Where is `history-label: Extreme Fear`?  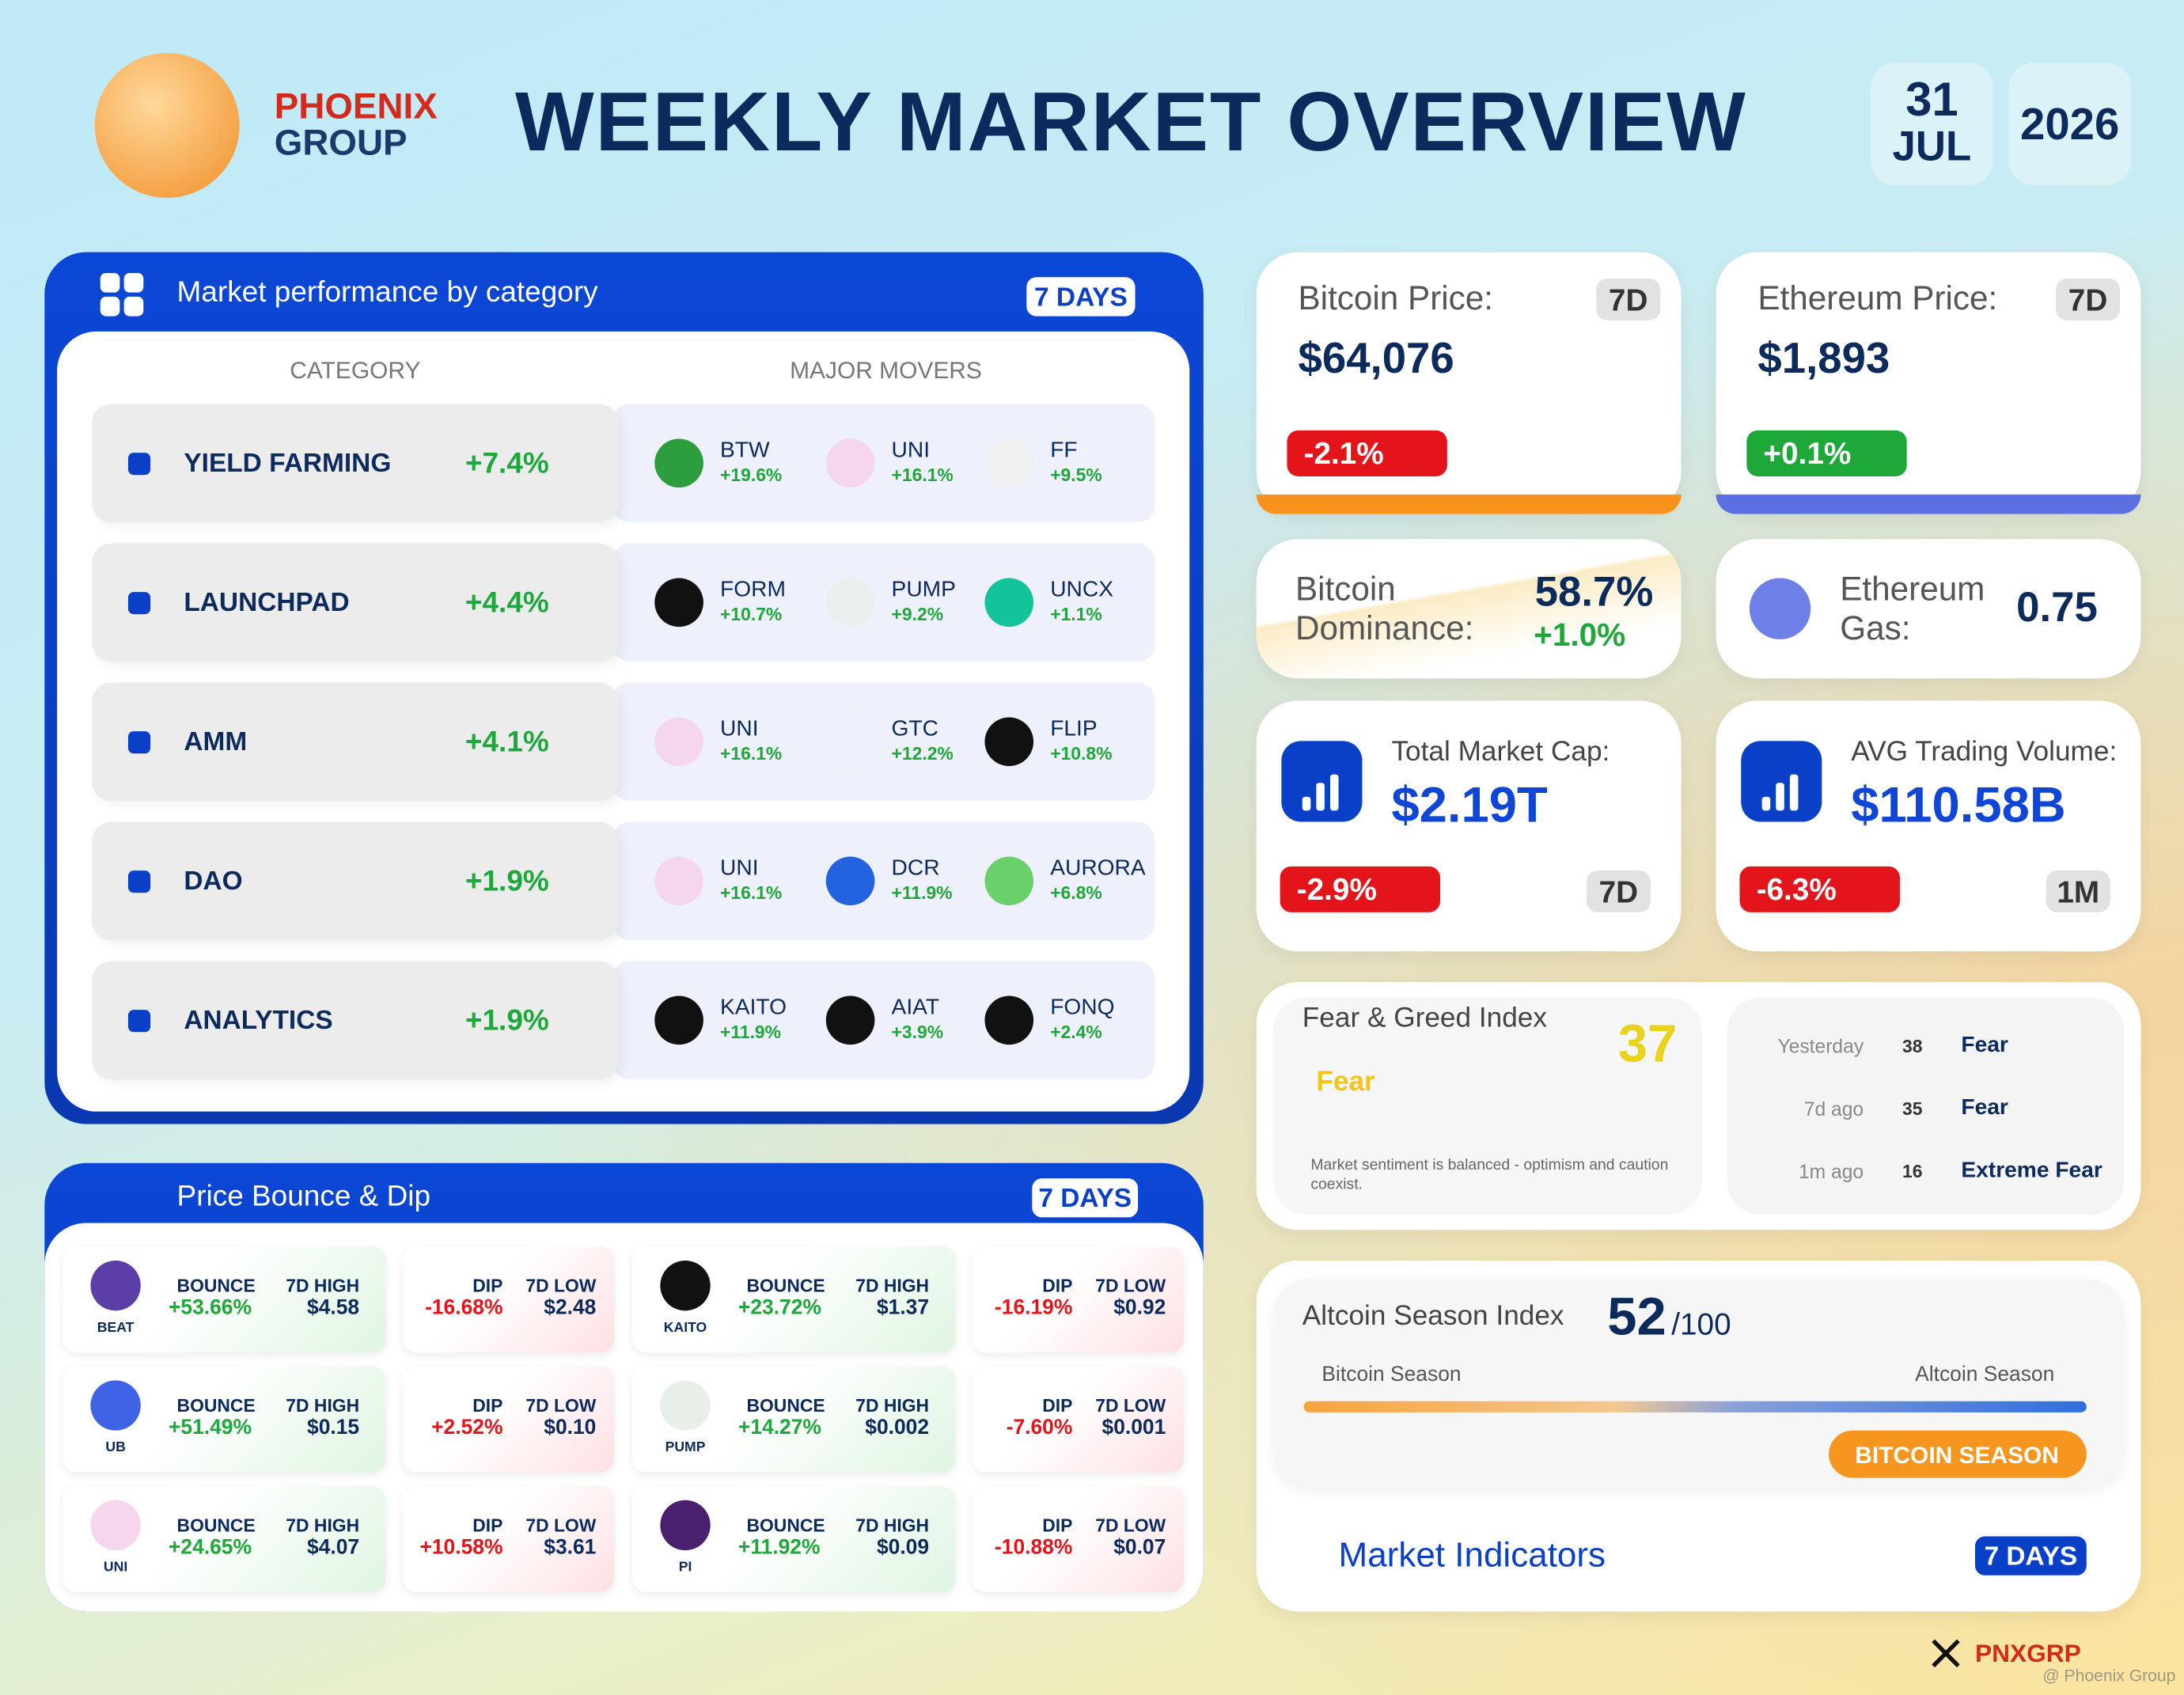
history-label: Extreme Fear is located at coordinates (2031, 1170).